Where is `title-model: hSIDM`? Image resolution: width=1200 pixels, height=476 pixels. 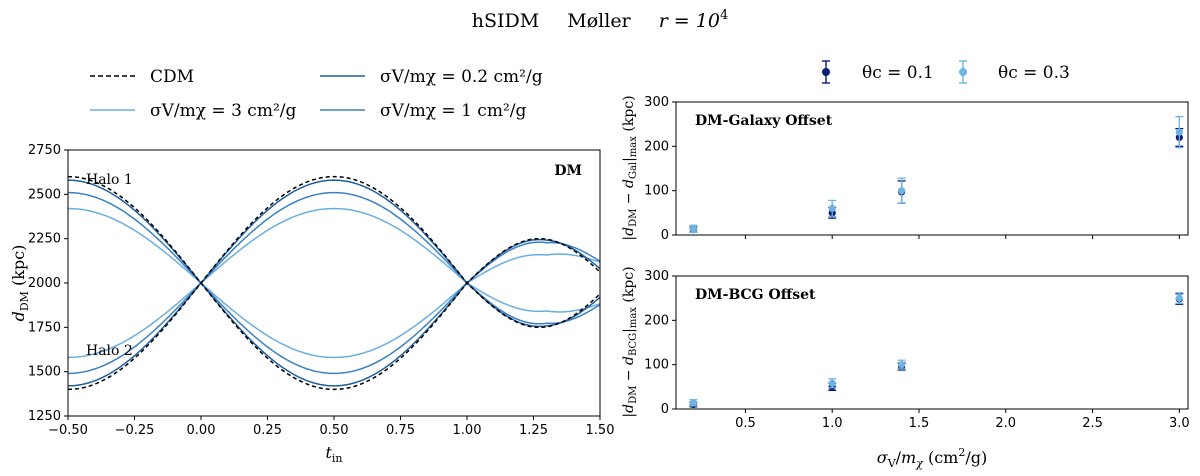 title-model: hSIDM is located at coordinates (505, 21).